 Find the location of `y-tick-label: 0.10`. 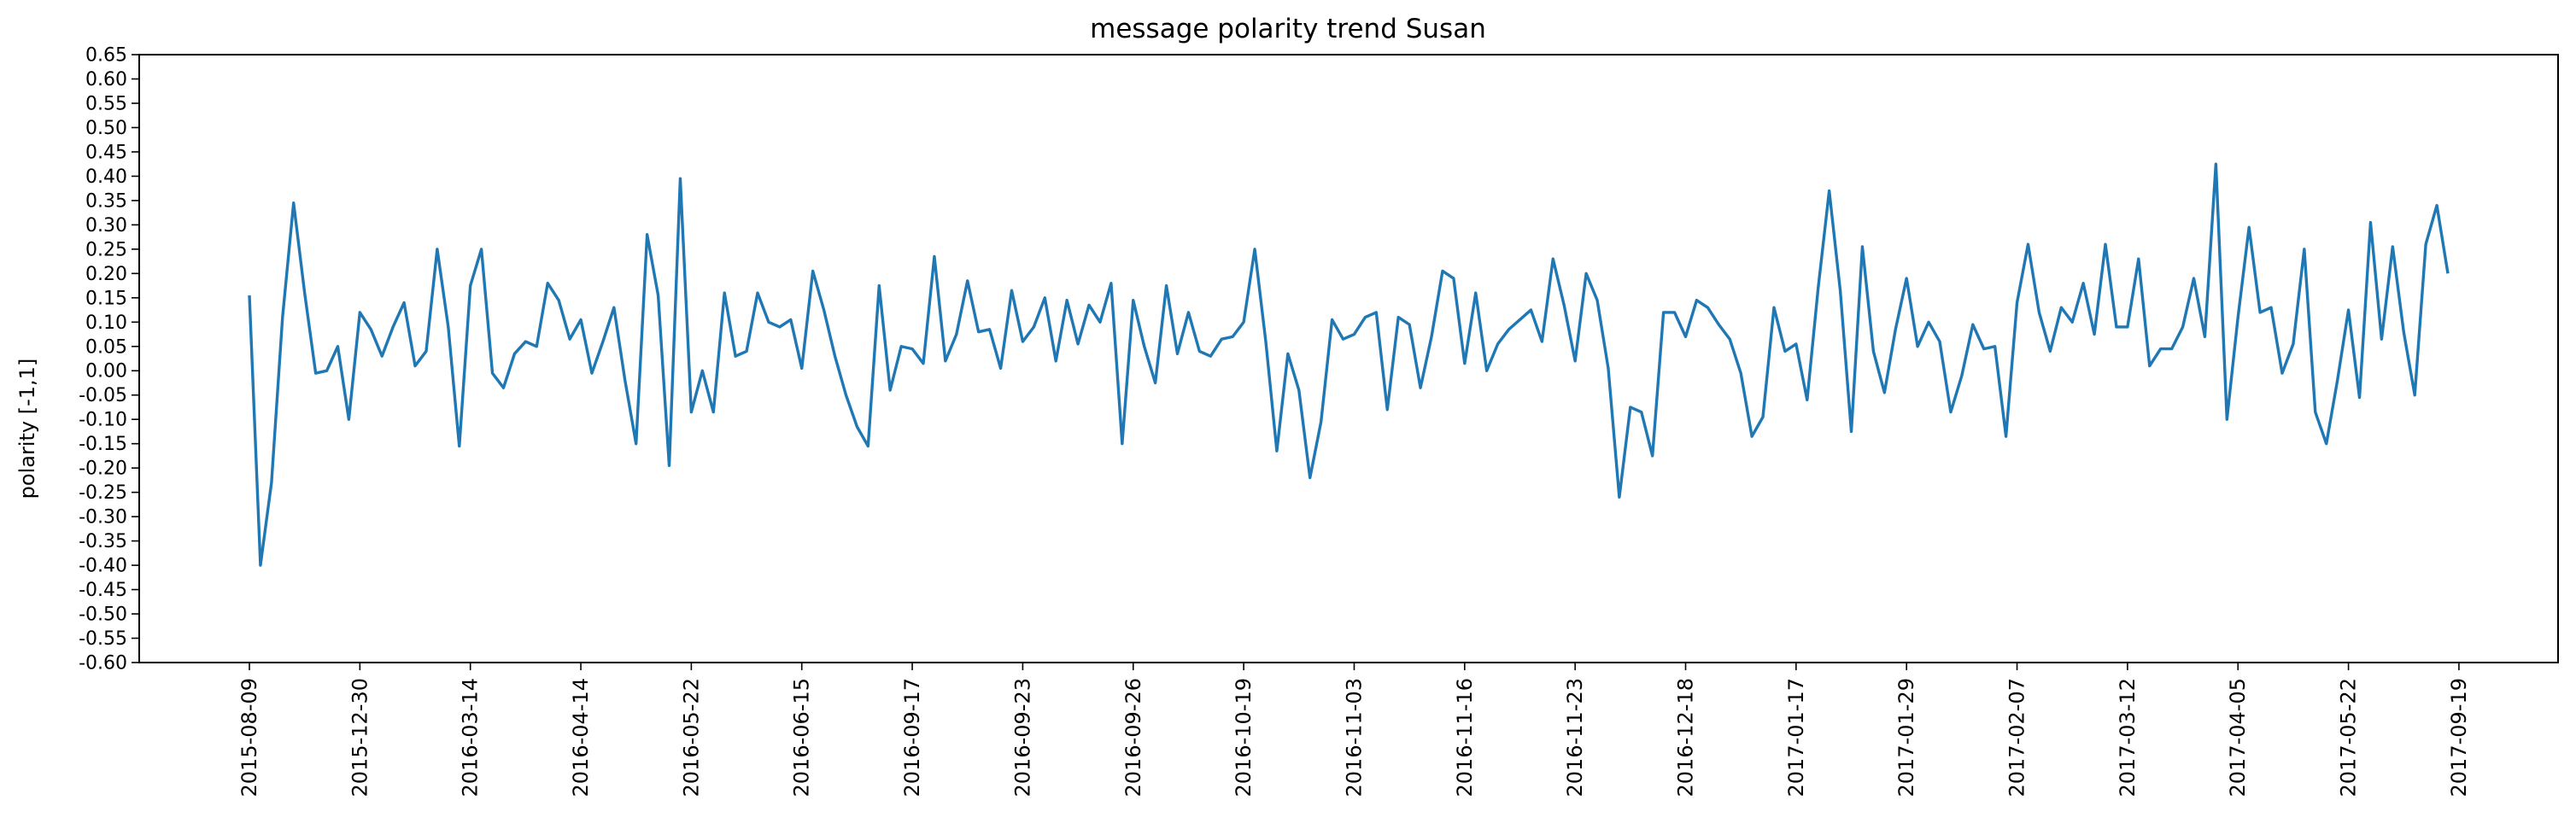

y-tick-label: 0.10 is located at coordinates (106, 323).